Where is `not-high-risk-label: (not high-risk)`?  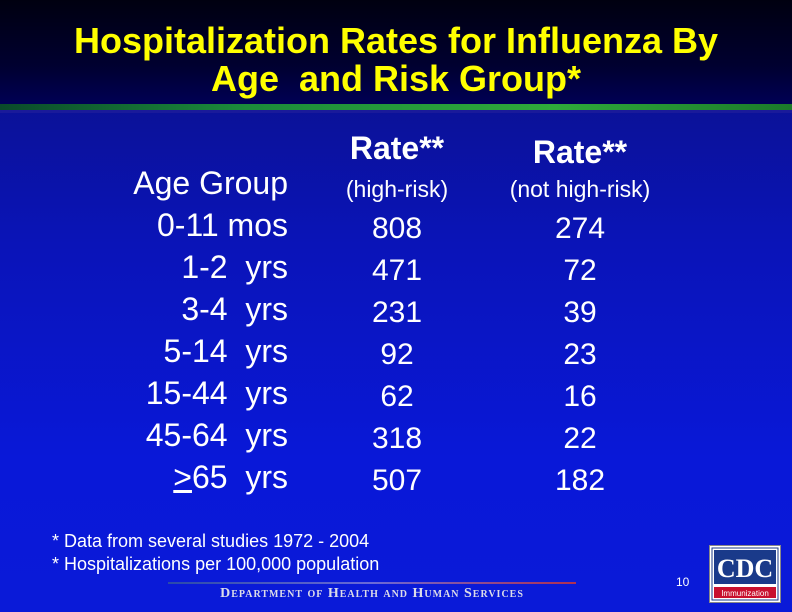
not-high-risk-label: (not high-risk) is located at coordinates (580, 189).